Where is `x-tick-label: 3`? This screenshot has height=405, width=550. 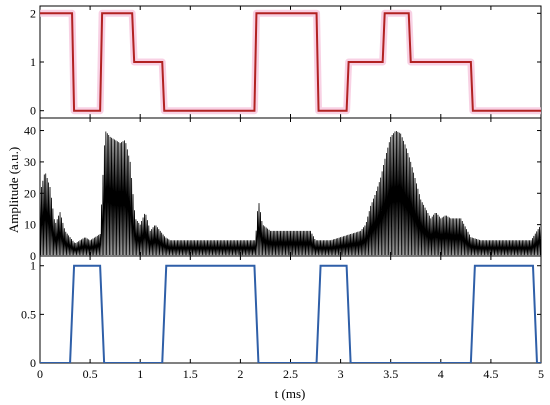
x-tick-label: 3 is located at coordinates (341, 374).